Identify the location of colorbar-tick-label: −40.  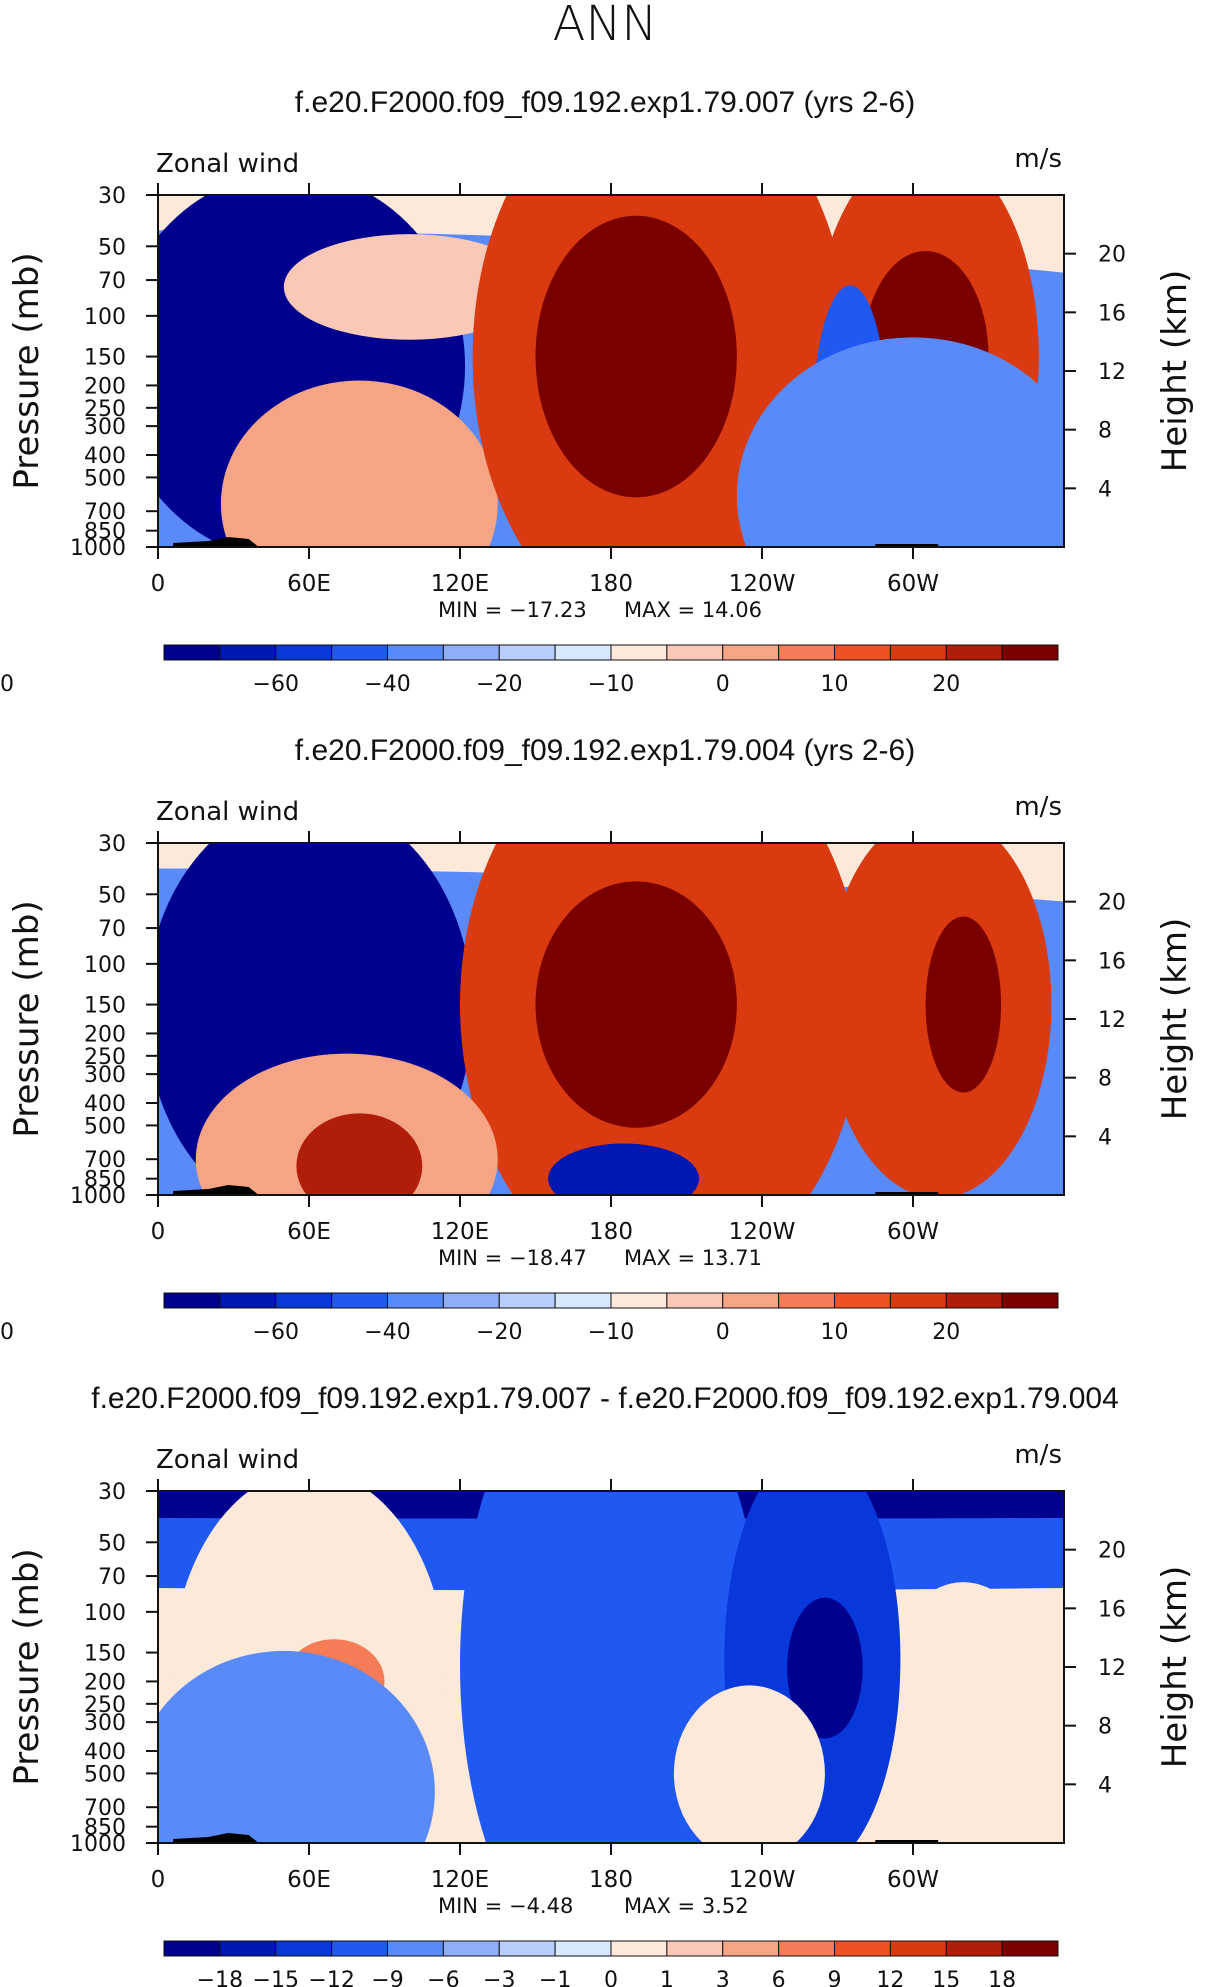
(387, 1332).